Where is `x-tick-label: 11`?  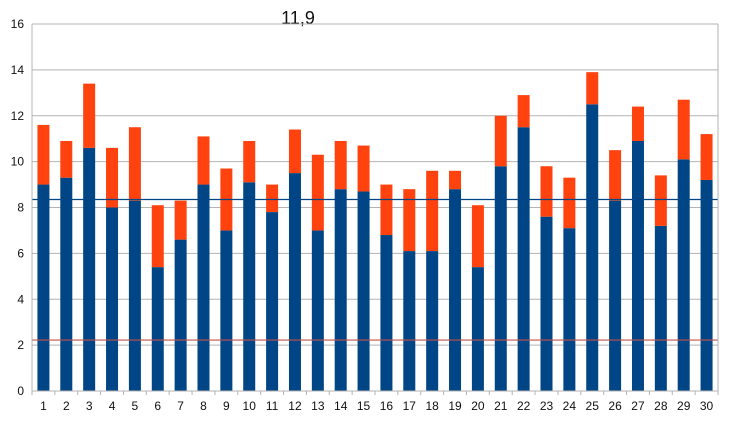
x-tick-label: 11 is located at coordinates (272, 406).